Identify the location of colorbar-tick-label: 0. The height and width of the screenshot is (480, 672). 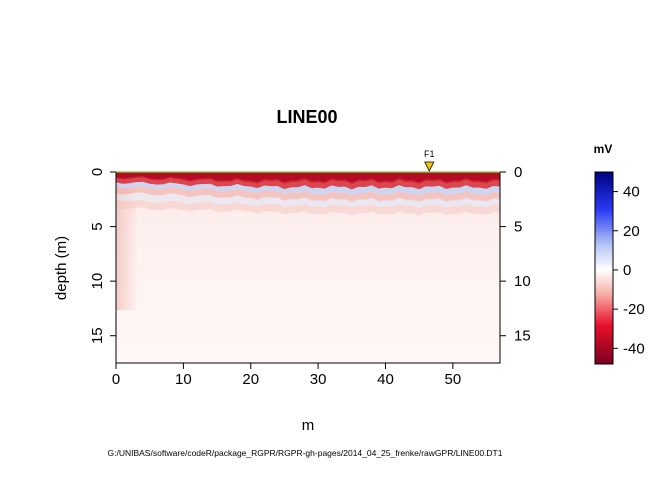
(627, 270).